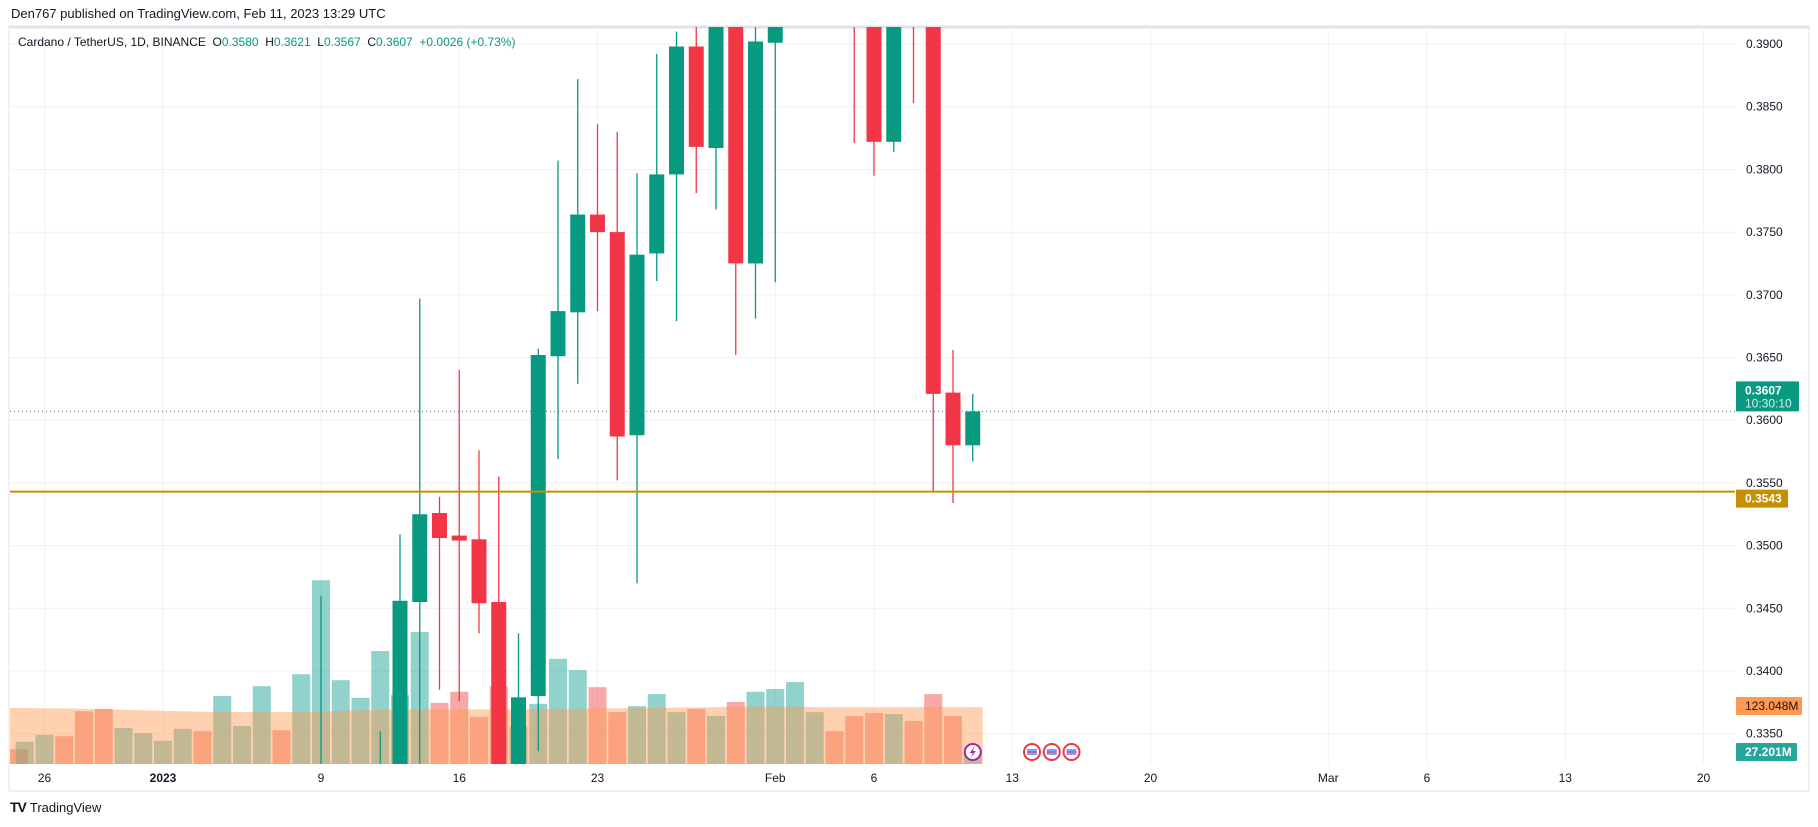  I want to click on price-tick-label: 0.3700, so click(1764, 295).